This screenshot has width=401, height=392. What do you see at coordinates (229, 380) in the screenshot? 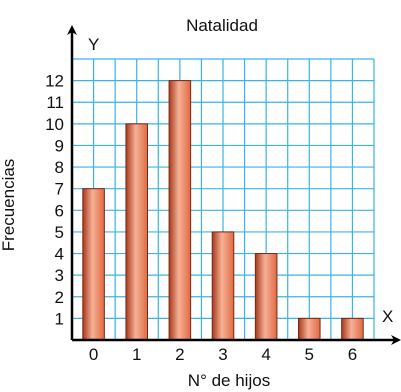
I see `x-axis-label: N° de hijos` at bounding box center [229, 380].